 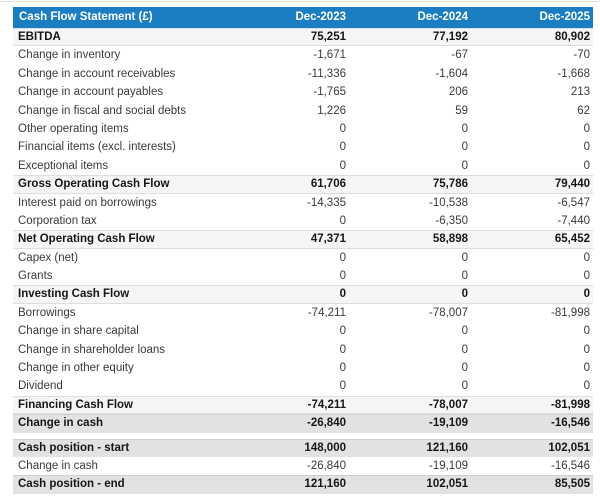 What do you see at coordinates (325, 484) in the screenshot?
I see `row-value: 121,160` at bounding box center [325, 484].